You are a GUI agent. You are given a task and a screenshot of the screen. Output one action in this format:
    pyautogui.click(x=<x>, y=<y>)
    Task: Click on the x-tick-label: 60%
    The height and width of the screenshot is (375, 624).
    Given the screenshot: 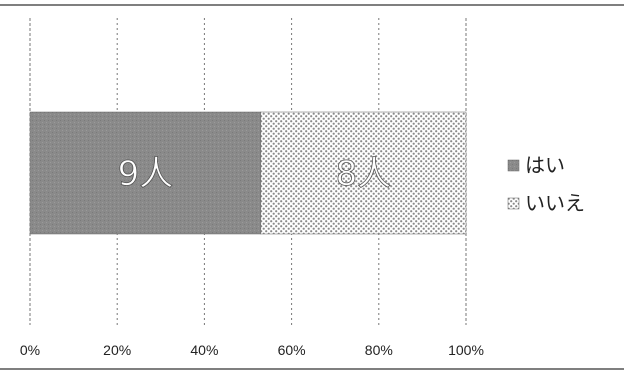 What is the action you would take?
    pyautogui.click(x=292, y=350)
    